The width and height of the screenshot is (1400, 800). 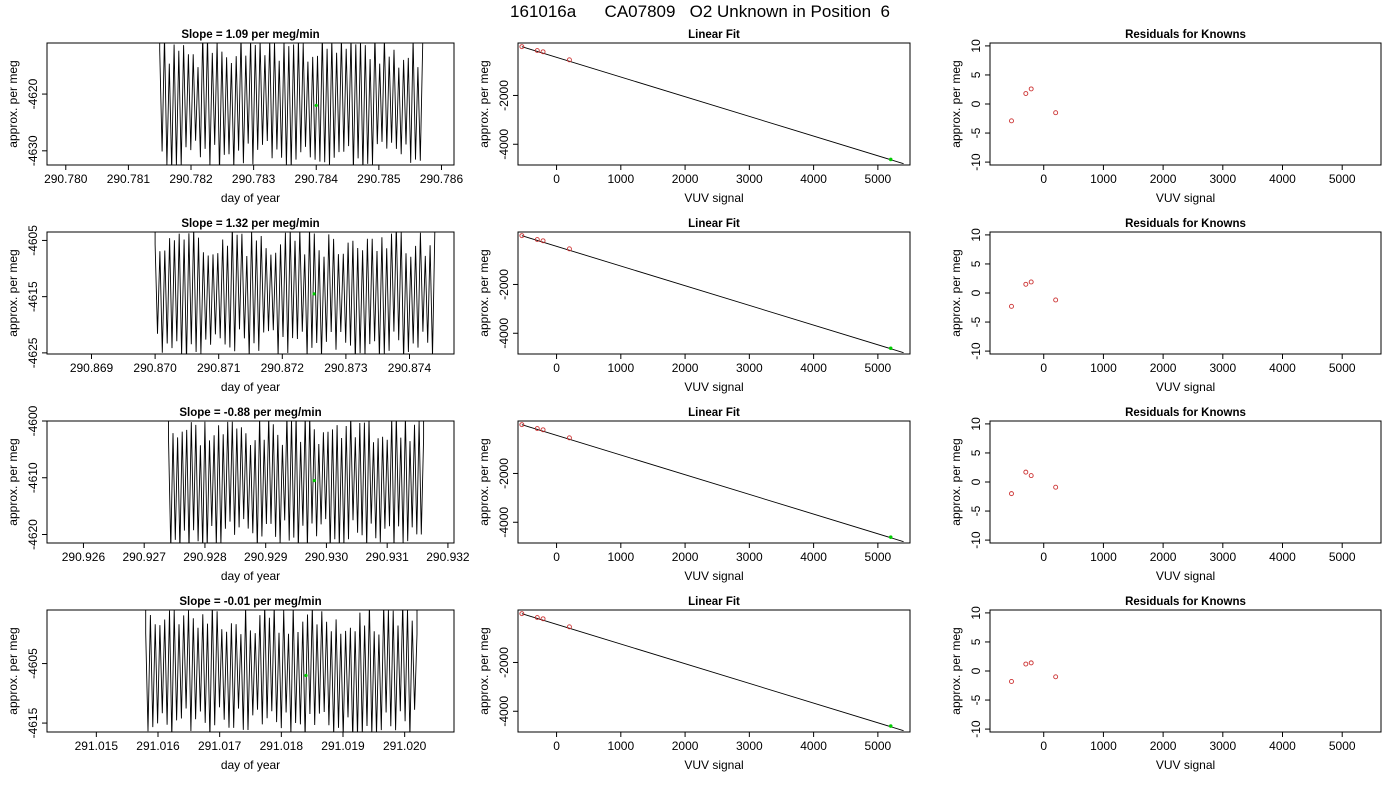 I want to click on x-tick-label: 290.932, so click(x=448, y=557).